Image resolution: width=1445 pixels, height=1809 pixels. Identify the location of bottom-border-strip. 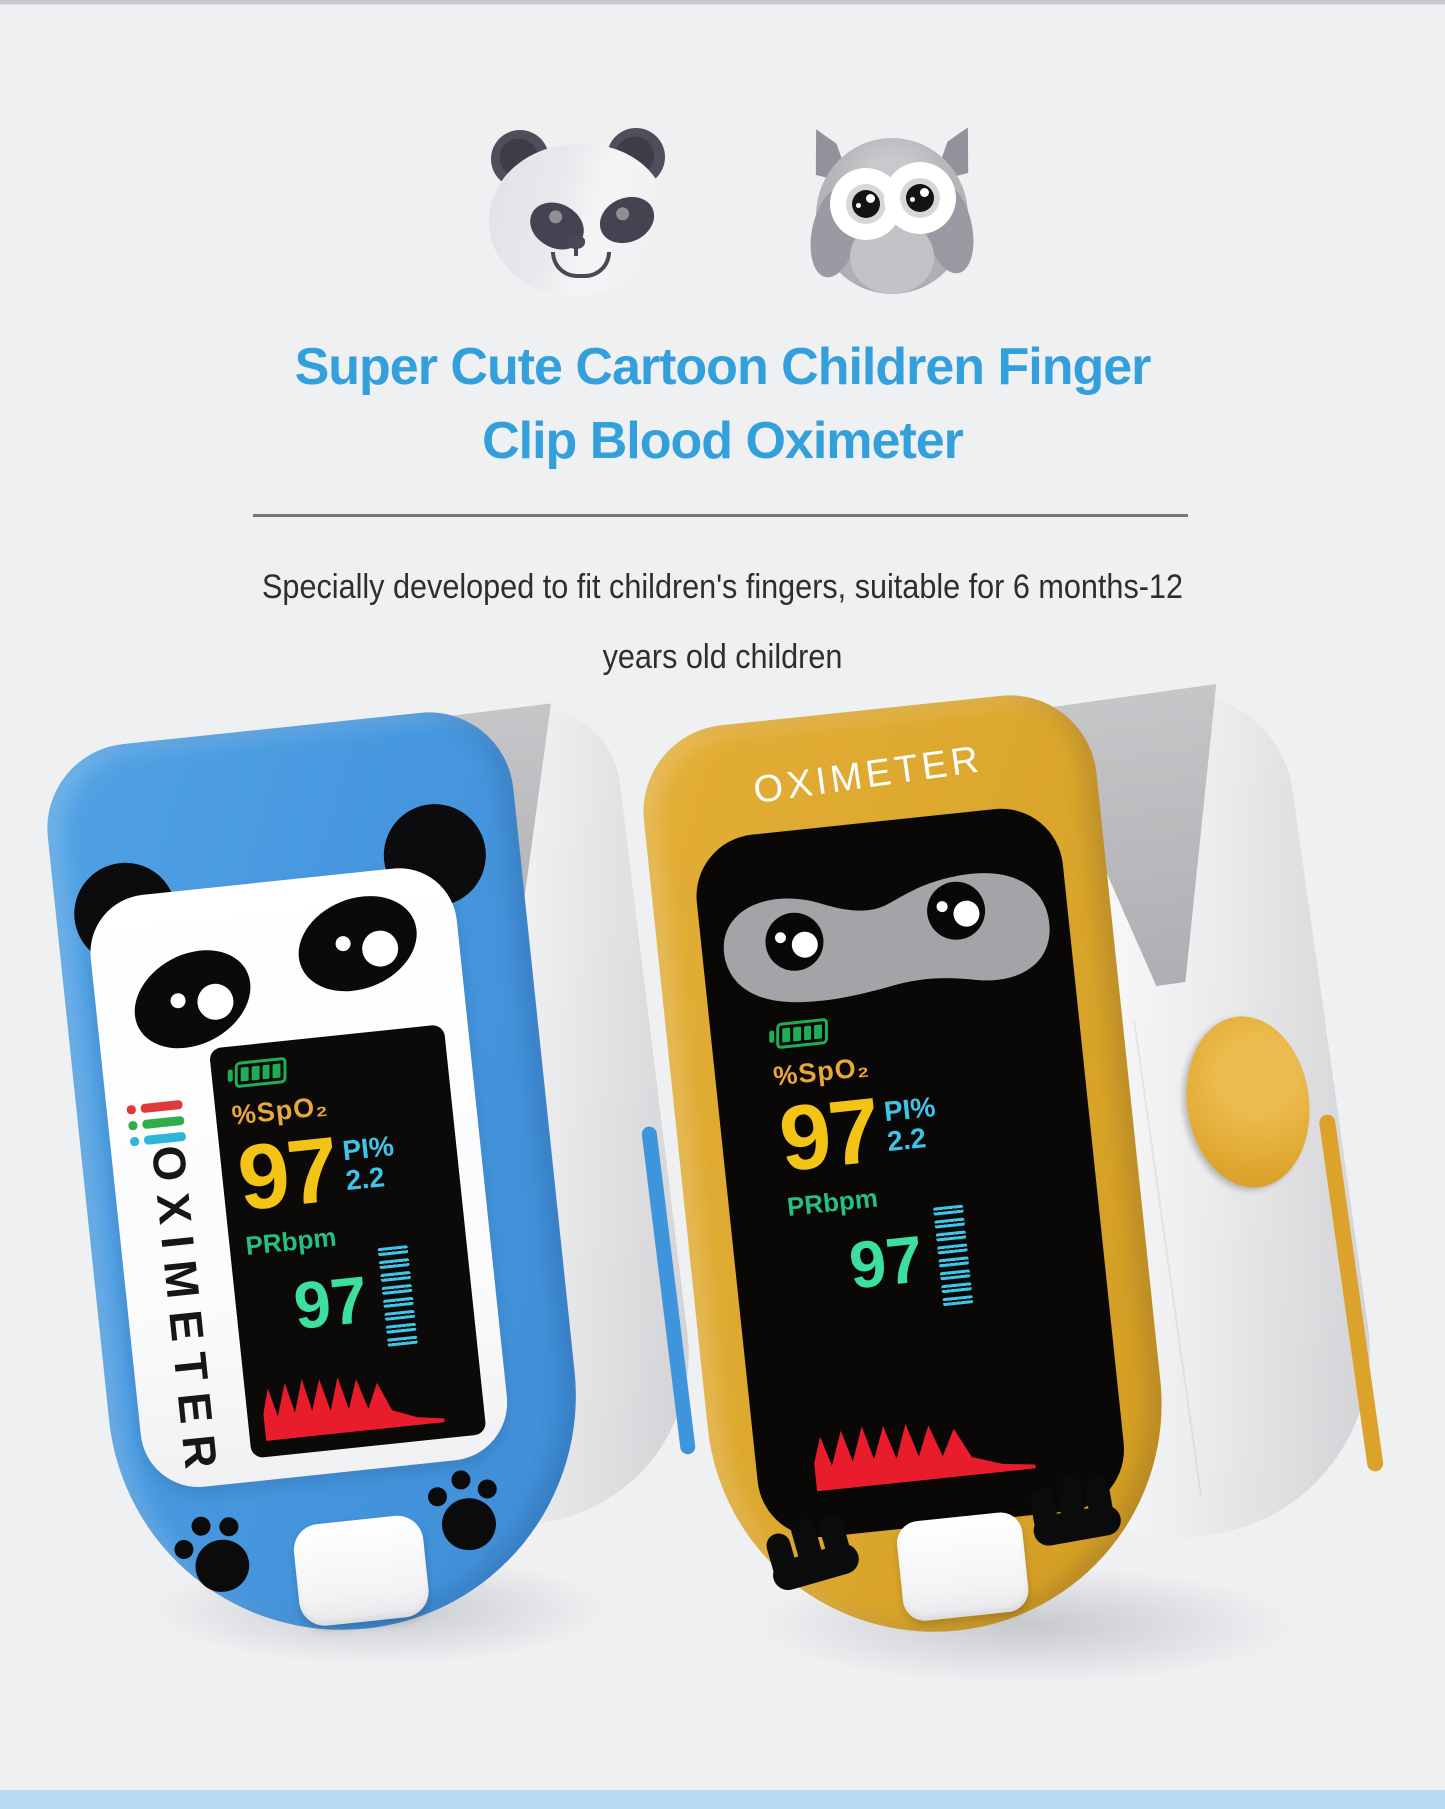
(722, 1799).